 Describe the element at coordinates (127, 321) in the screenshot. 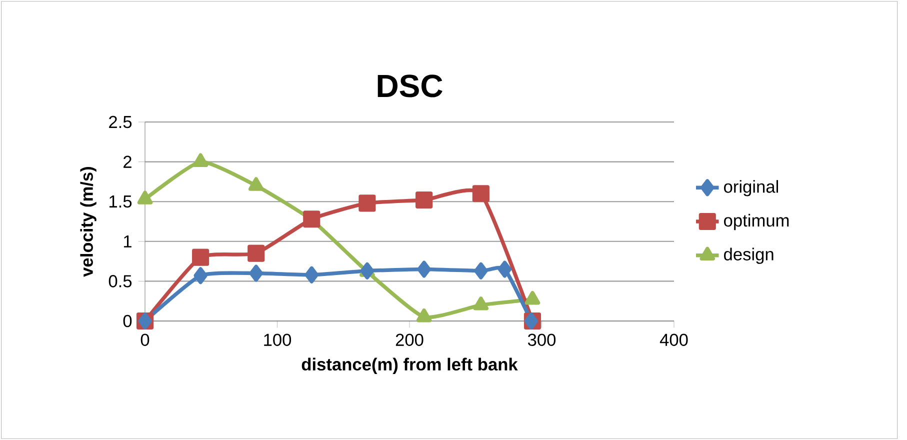

I see `y-tick-label: 0` at that location.